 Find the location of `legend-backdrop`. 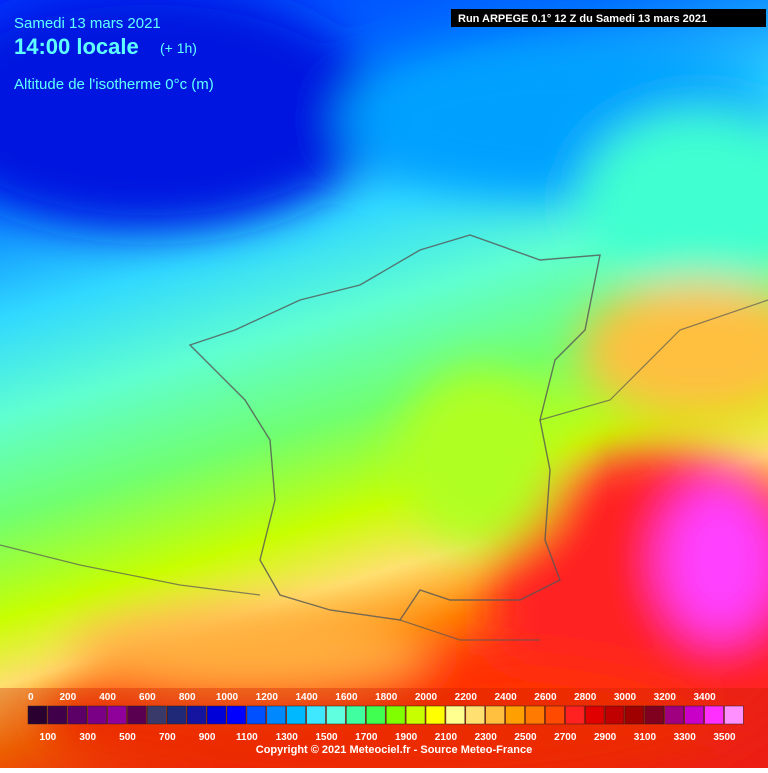

legend-backdrop is located at coordinates (384, 728).